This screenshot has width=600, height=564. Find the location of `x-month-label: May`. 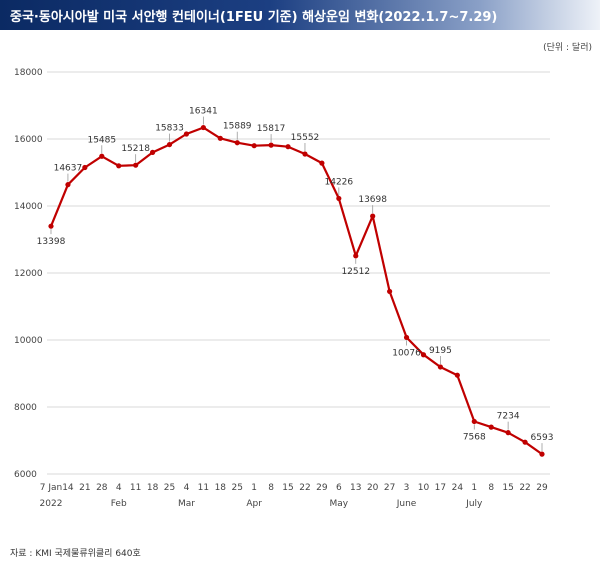

x-month-label: May is located at coordinates (339, 504).